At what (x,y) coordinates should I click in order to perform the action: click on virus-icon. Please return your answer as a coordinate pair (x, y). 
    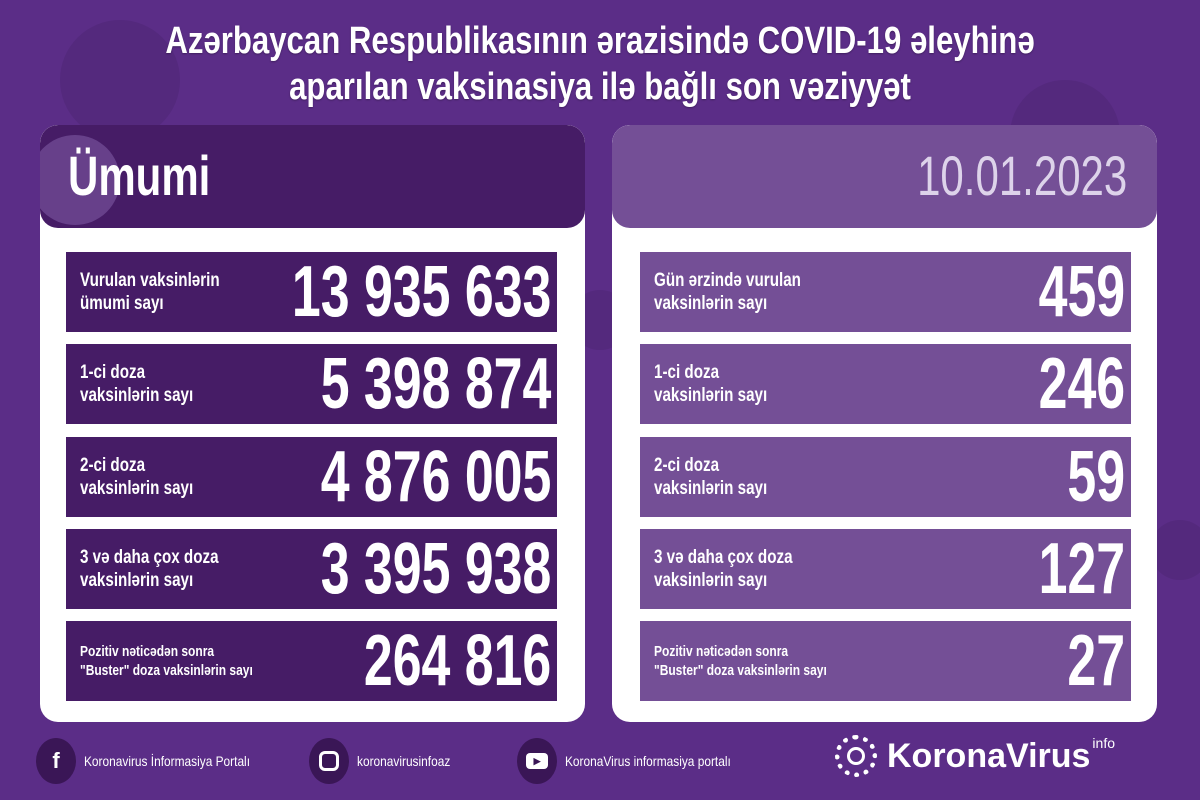
    Looking at the image, I should click on (80, 180).